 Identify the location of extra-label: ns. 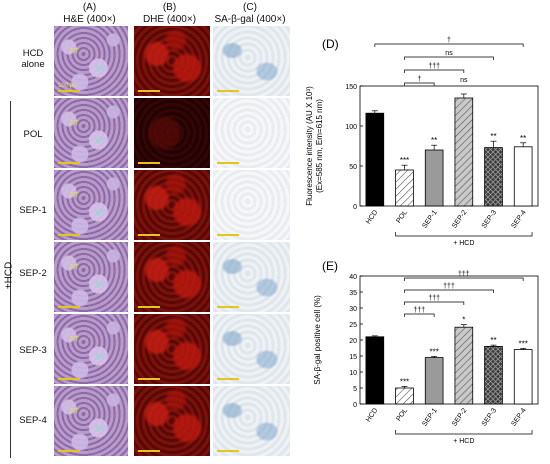
(464, 80).